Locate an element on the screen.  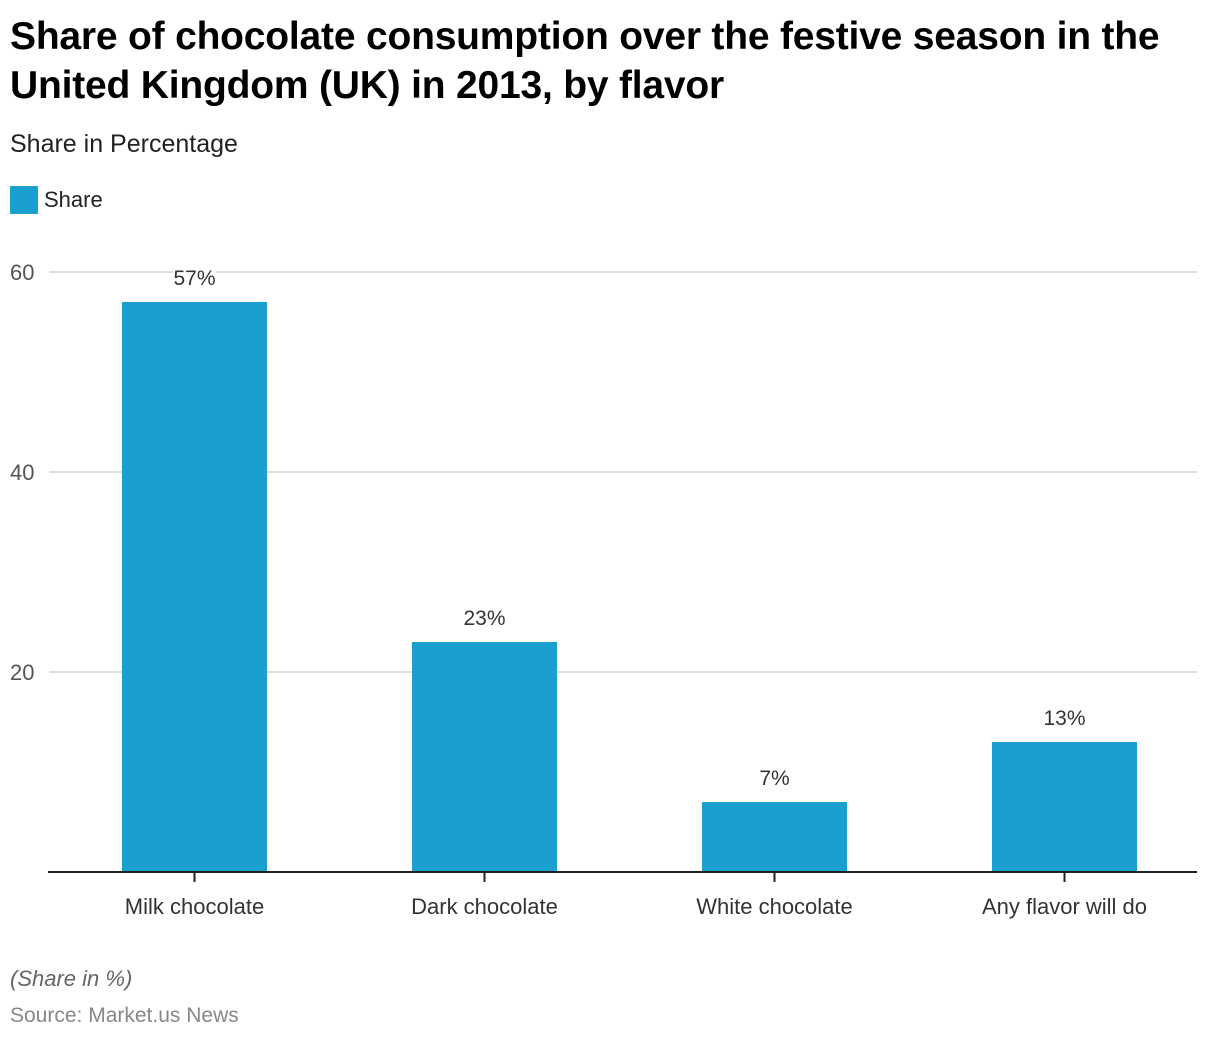
x-tick-label: Dark chocolate is located at coordinates (484, 906).